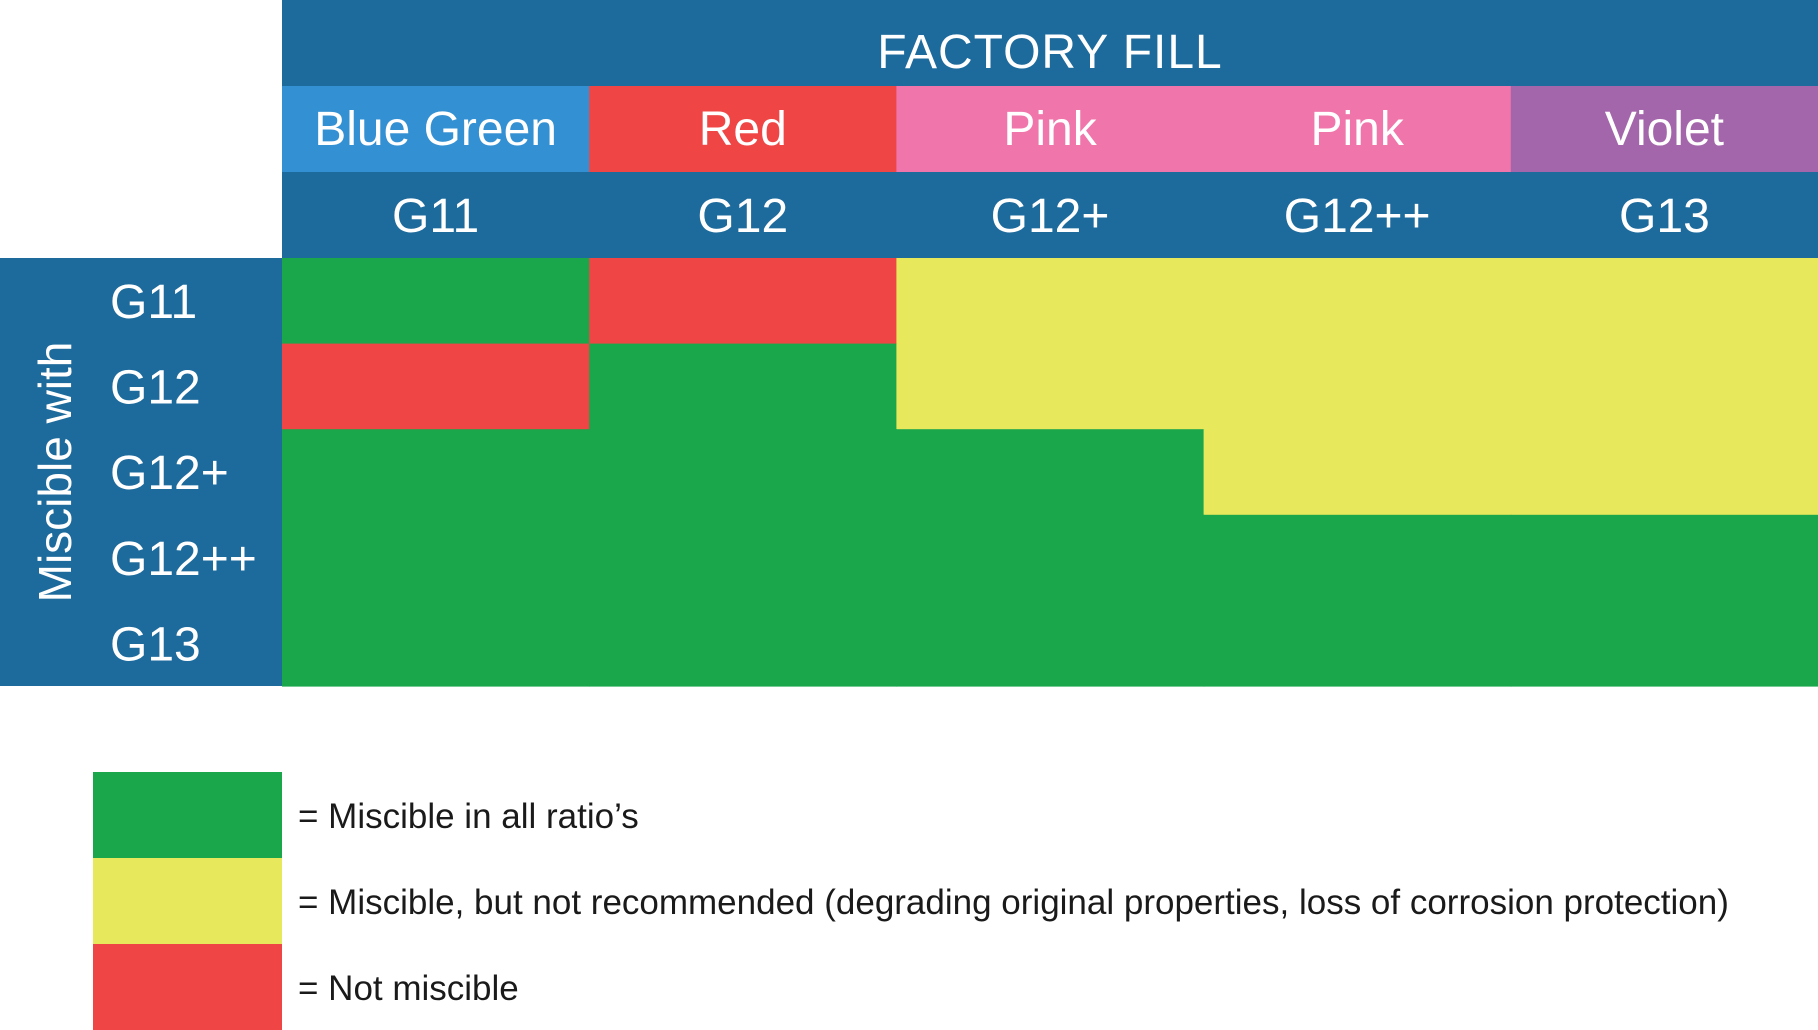 The height and width of the screenshot is (1030, 1818). I want to click on row-header-panel, so click(141, 472).